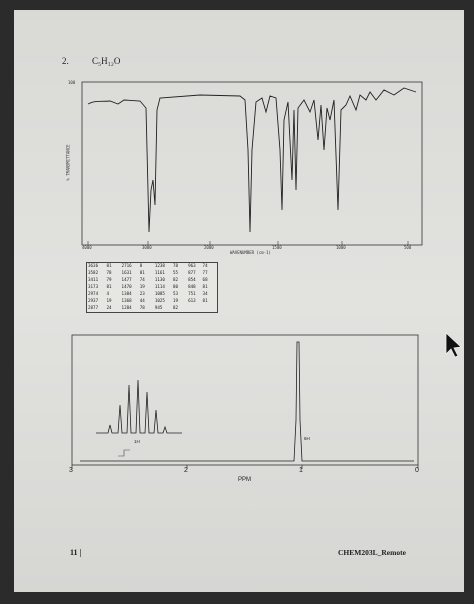 The width and height of the screenshot is (474, 604). What do you see at coordinates (137, 441) in the screenshot?
I see `integration-label: 1H` at bounding box center [137, 441].